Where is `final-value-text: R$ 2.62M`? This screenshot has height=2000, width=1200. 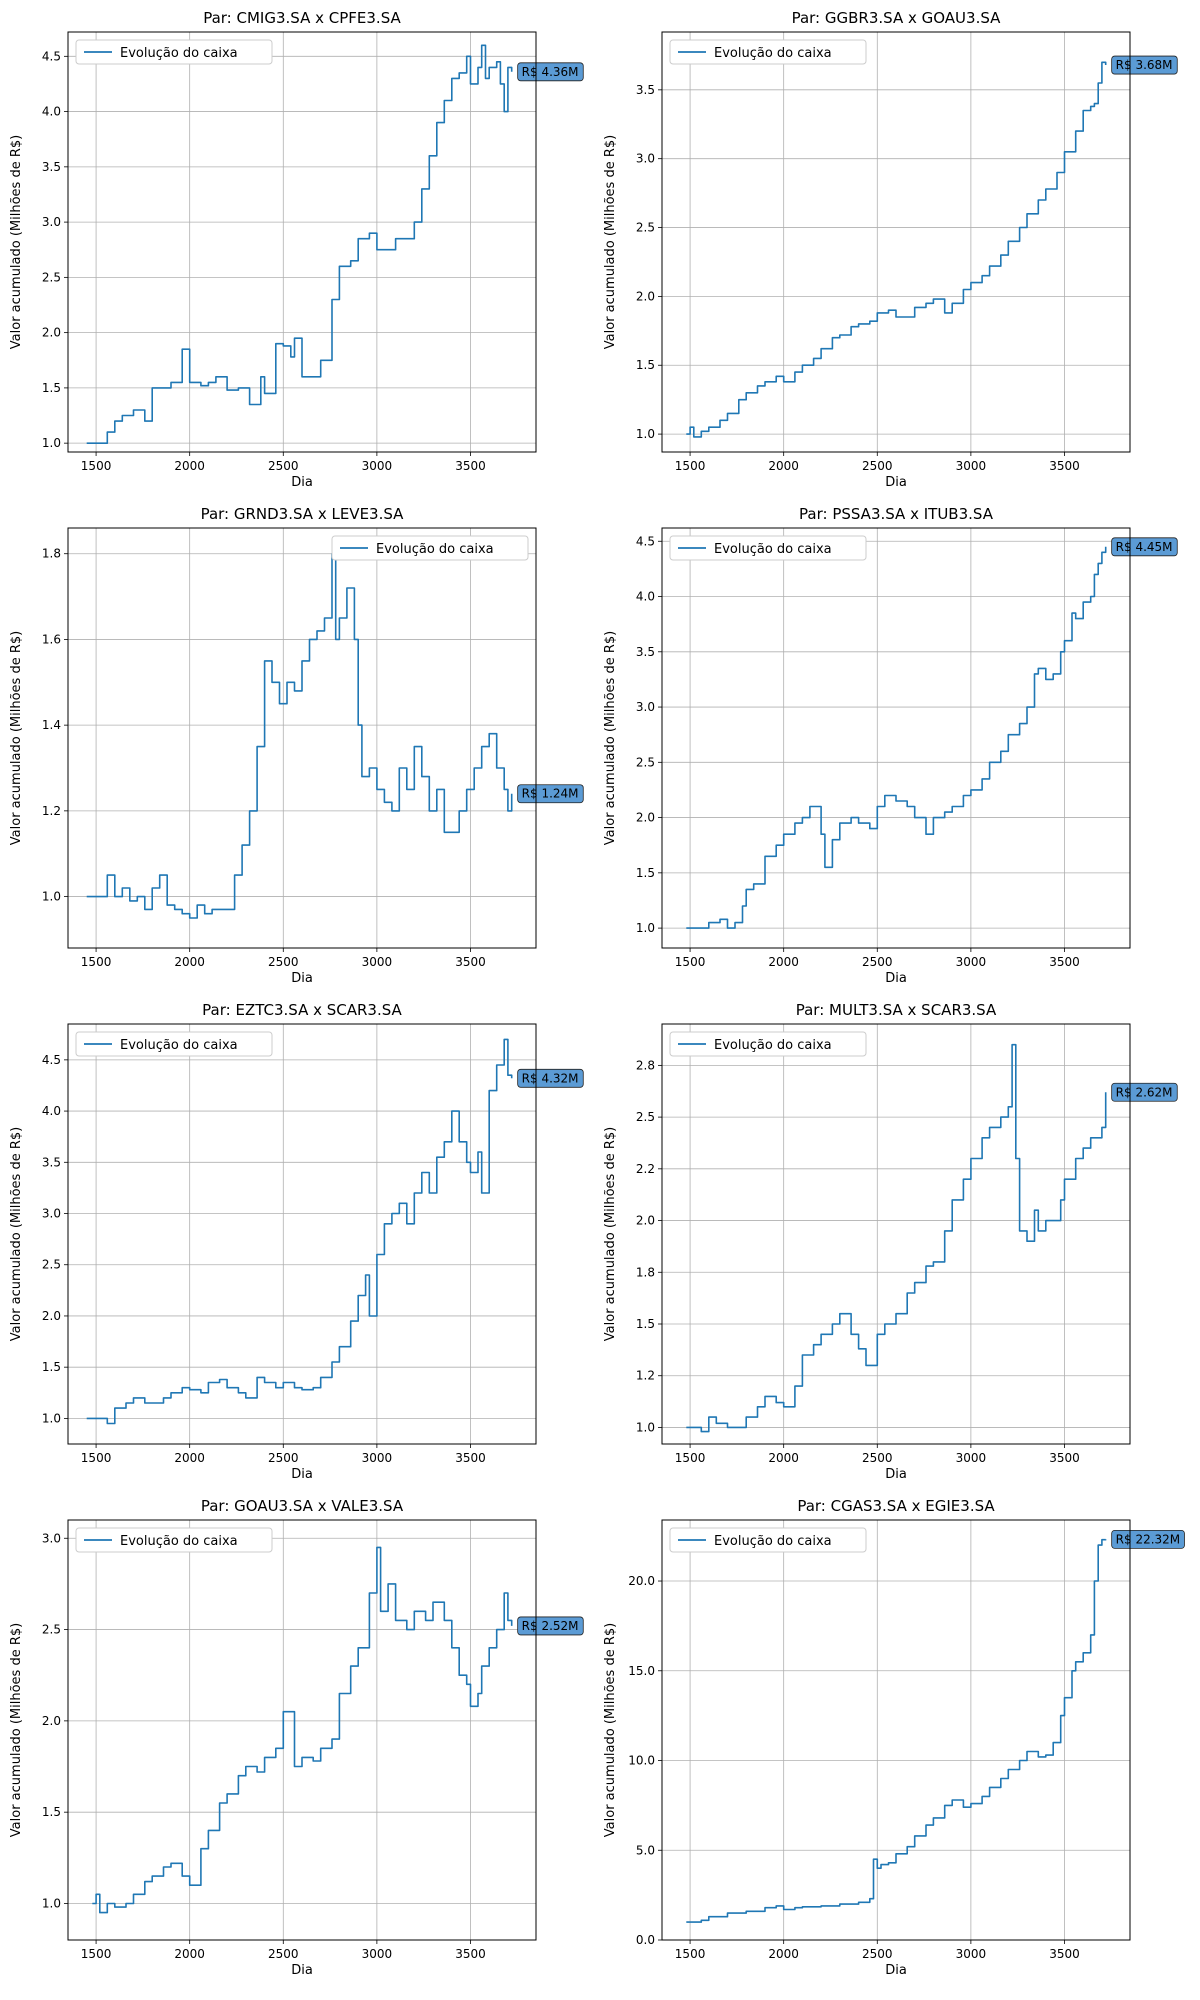
final-value-text: R$ 2.62M is located at coordinates (1144, 1092).